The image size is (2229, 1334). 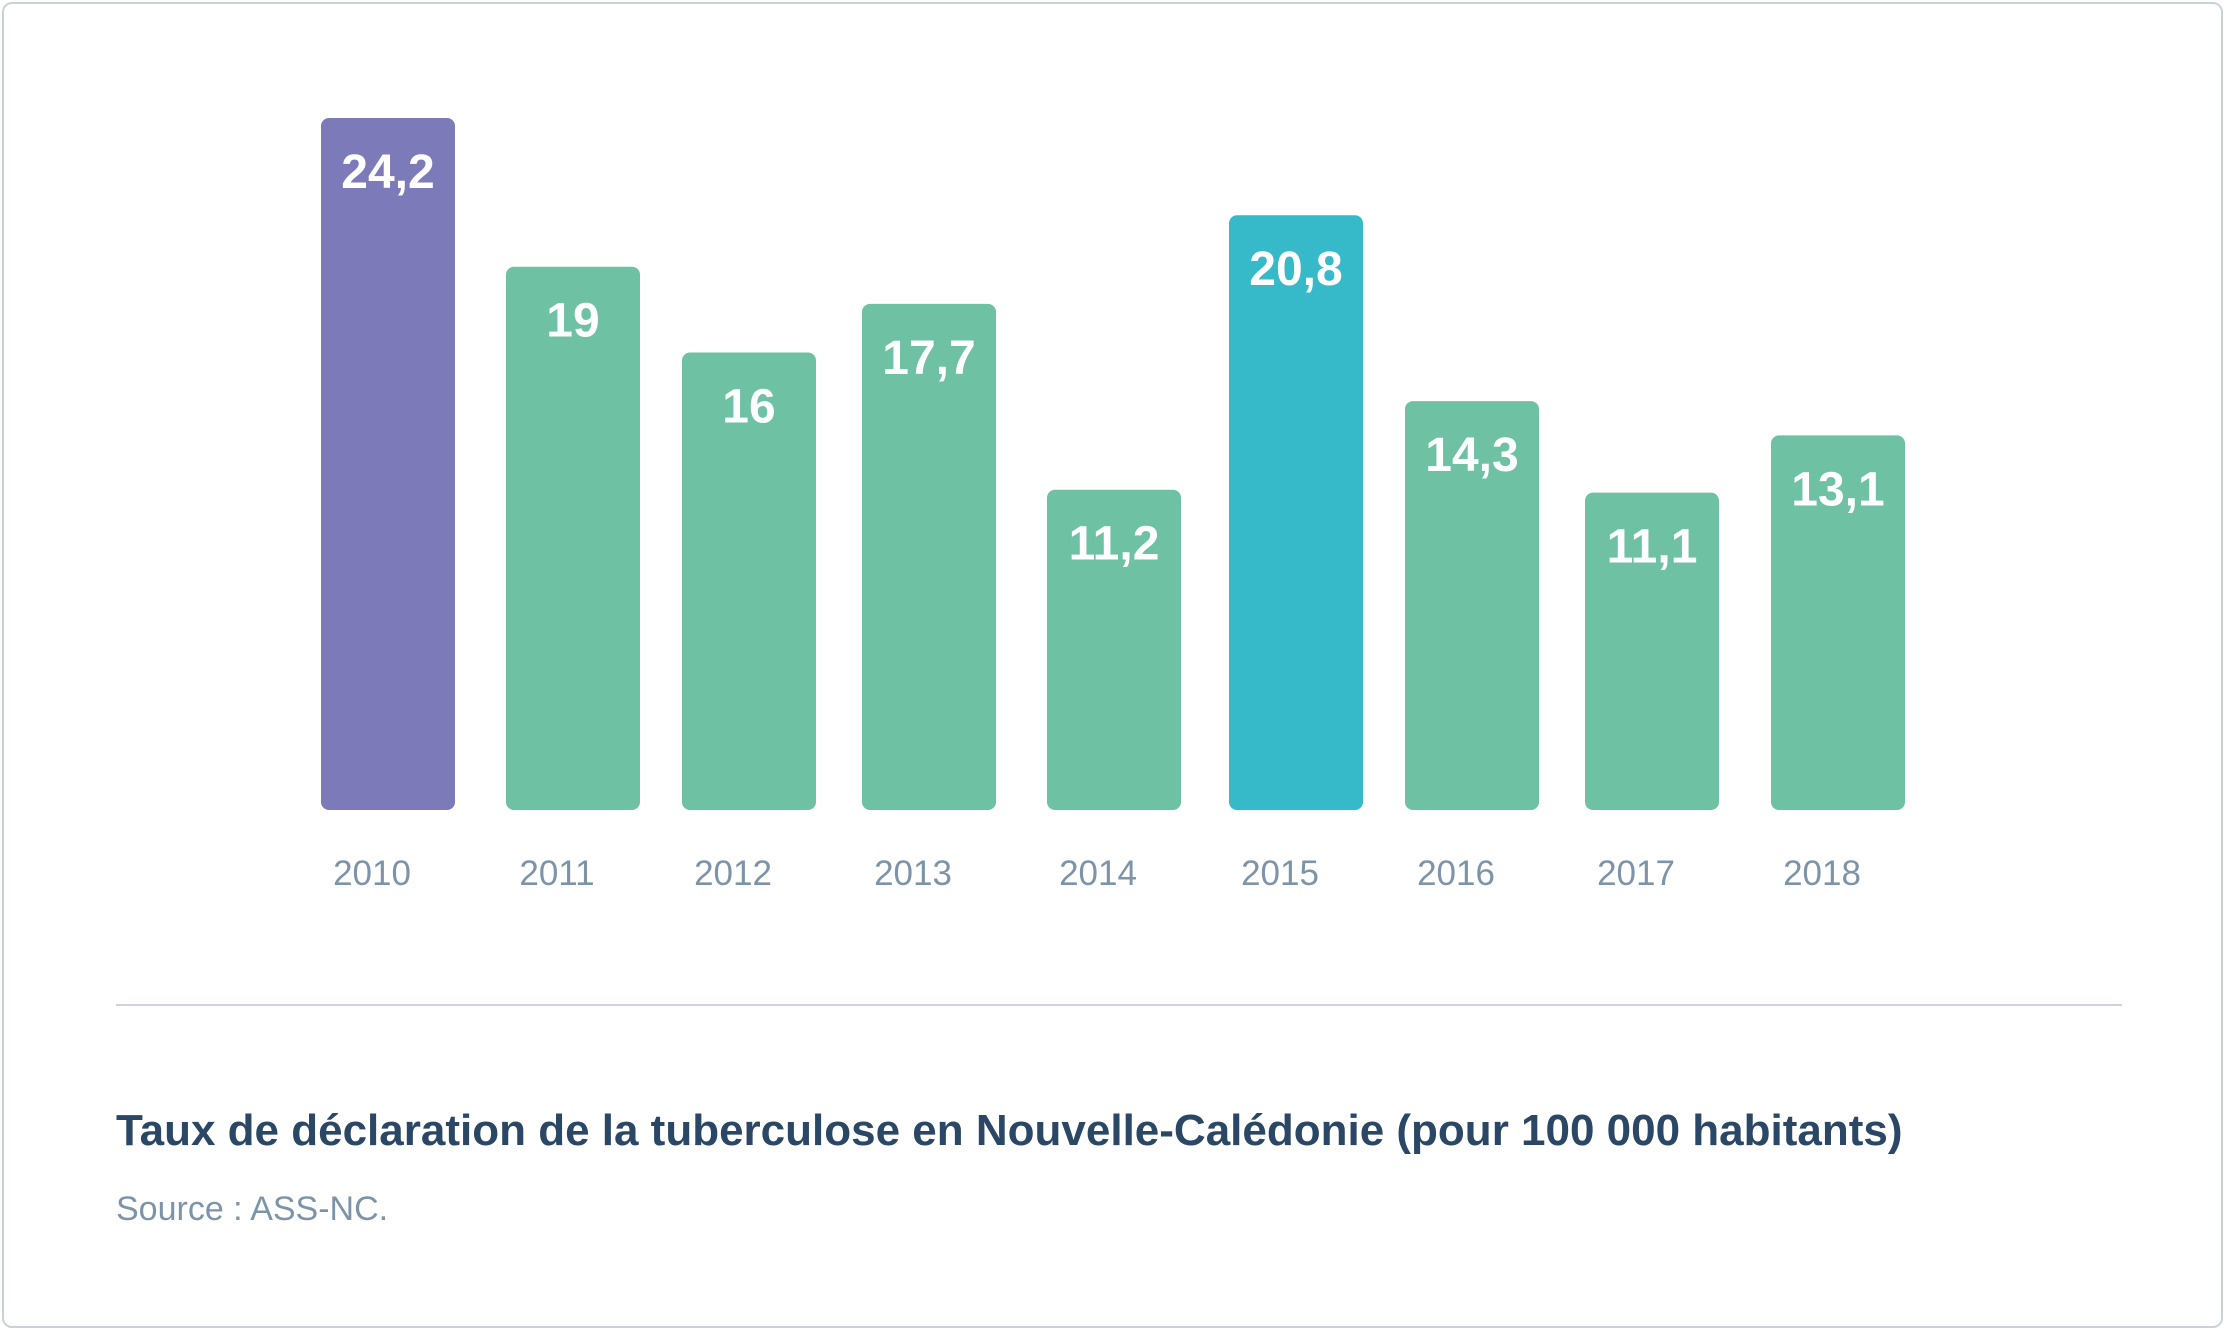 I want to click on value-label-2014: 11,2, so click(x=1114, y=544).